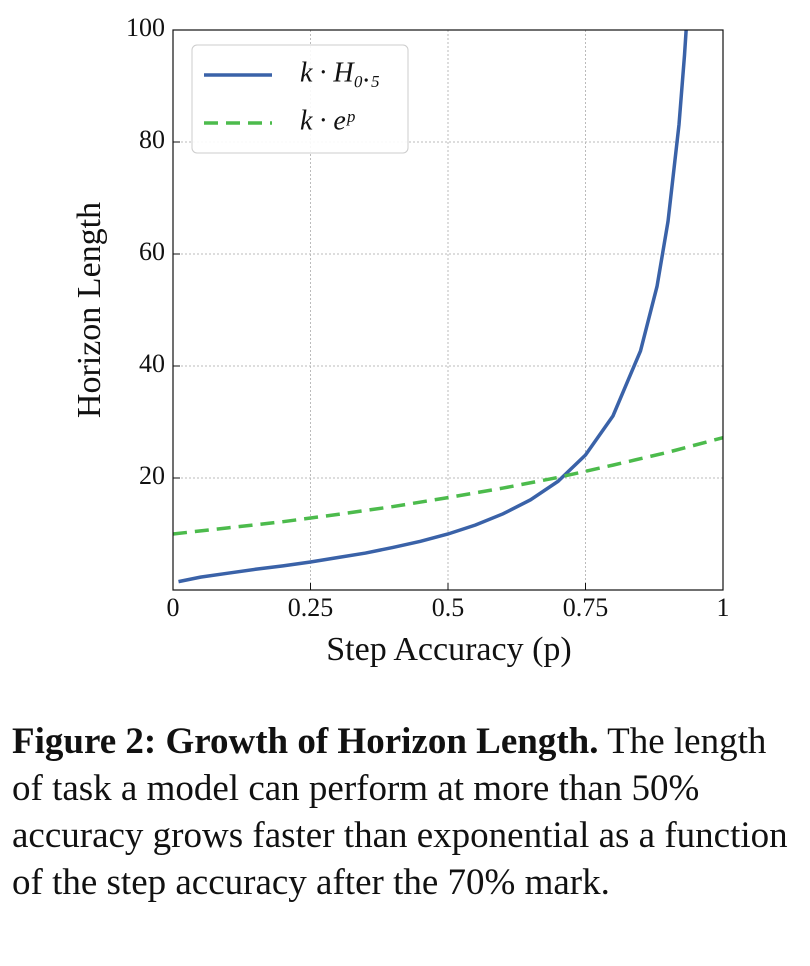  What do you see at coordinates (340, 72) in the screenshot?
I see `legend-label: k · H₀.₅` at bounding box center [340, 72].